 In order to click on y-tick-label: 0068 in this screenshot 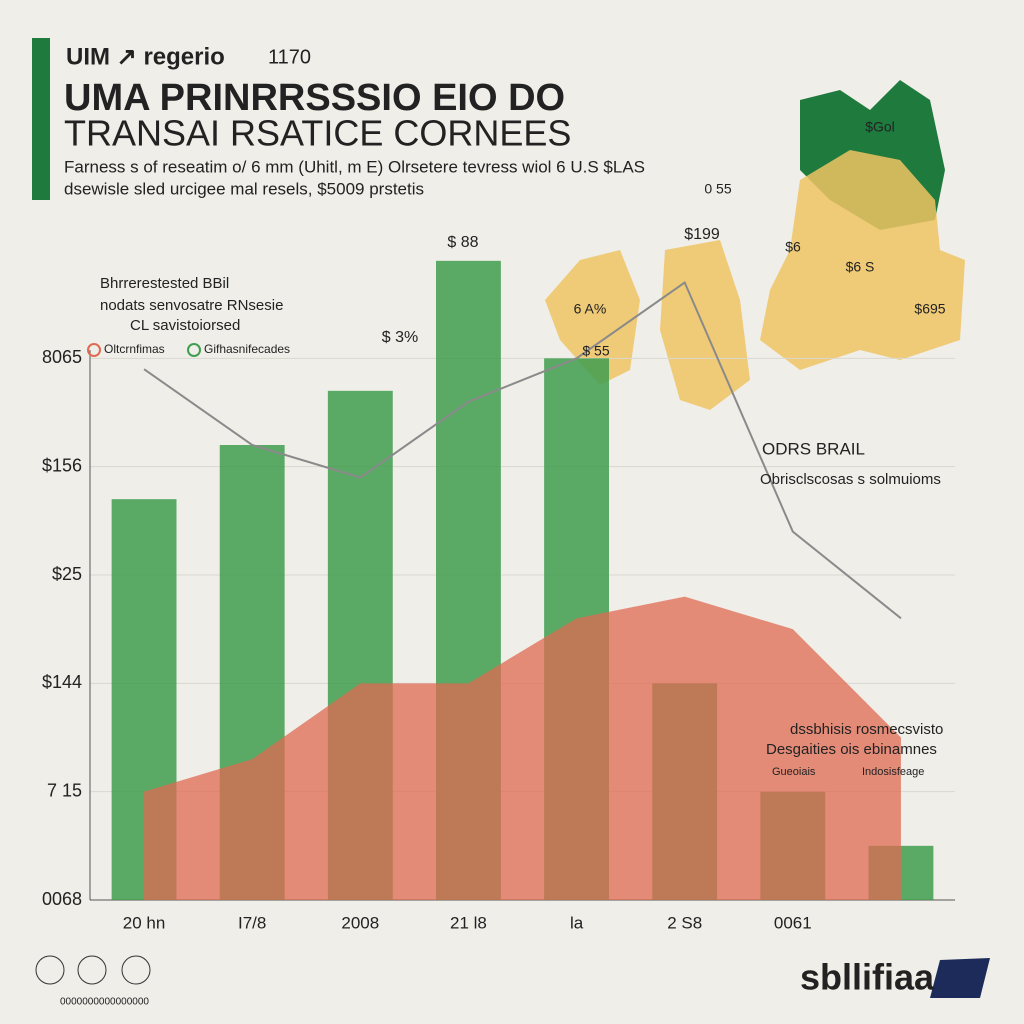, I will do `click(62, 899)`.